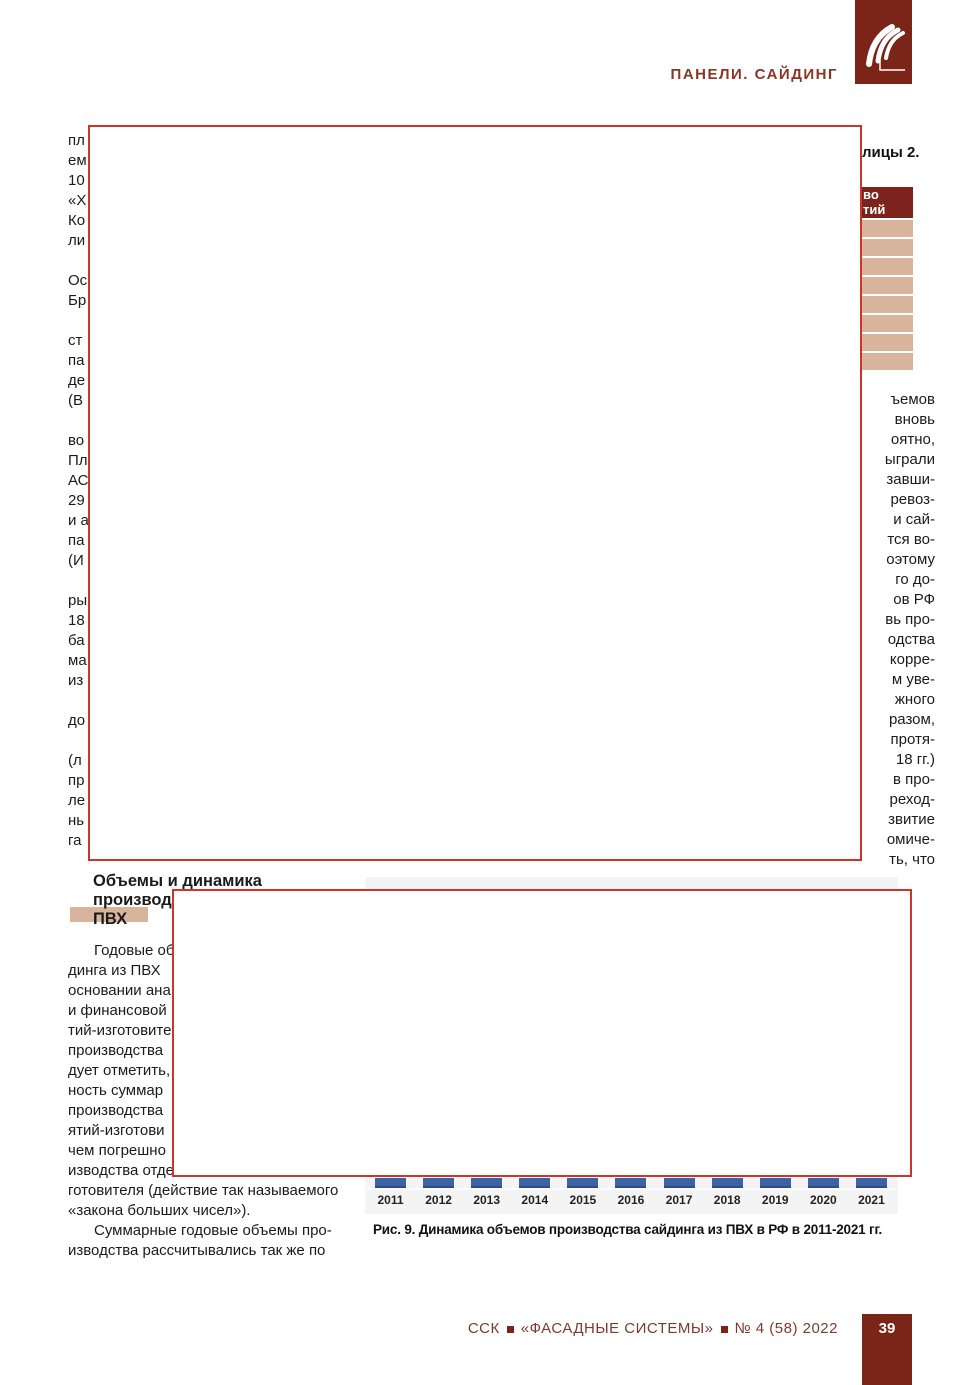  I want to click on x-axis-tick-label: 2015, so click(583, 1200).